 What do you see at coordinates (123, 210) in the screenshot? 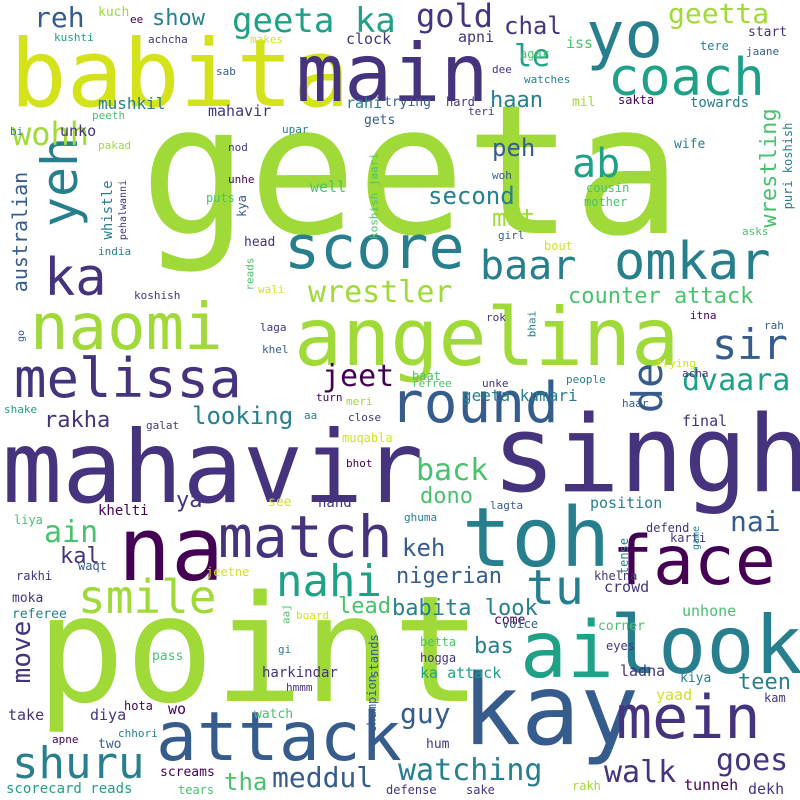
I see `word-pehalwanni: pehalwanni` at bounding box center [123, 210].